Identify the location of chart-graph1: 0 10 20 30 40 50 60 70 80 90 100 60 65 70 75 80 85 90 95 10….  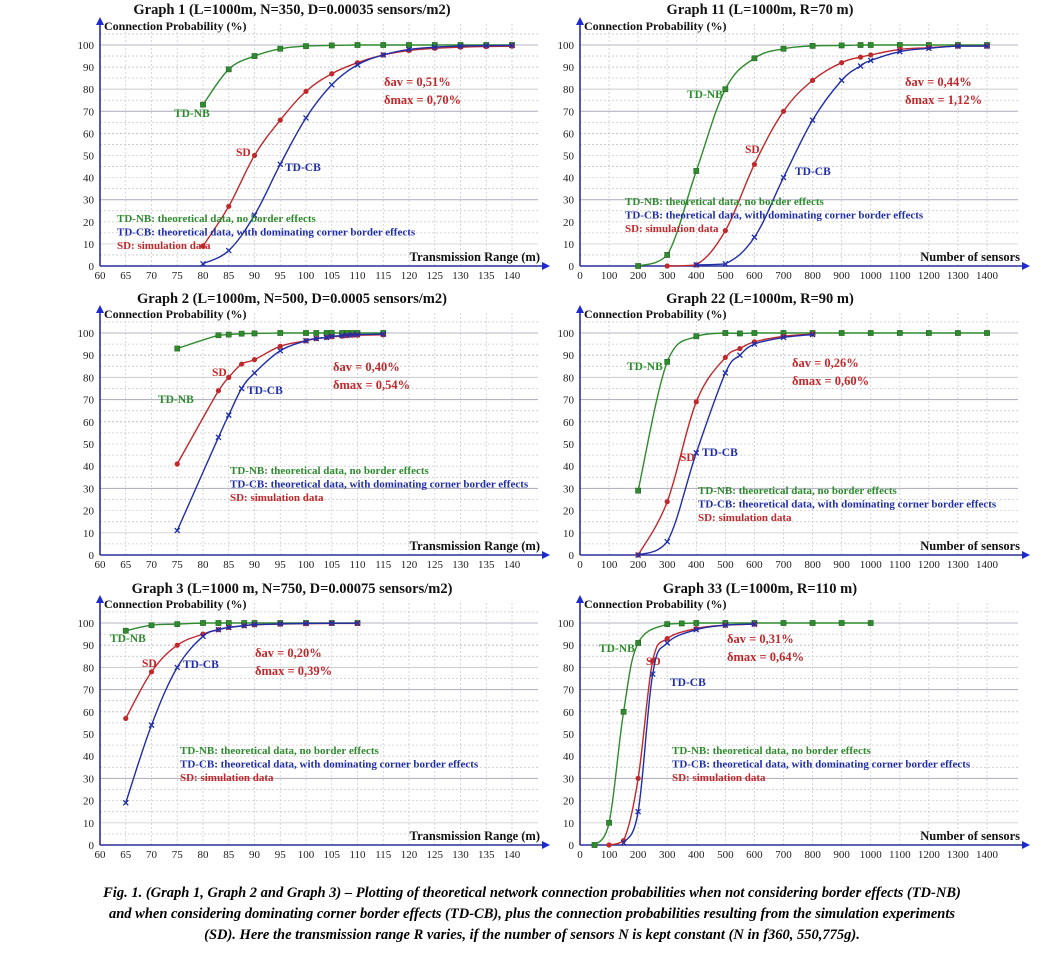
(314, 142).